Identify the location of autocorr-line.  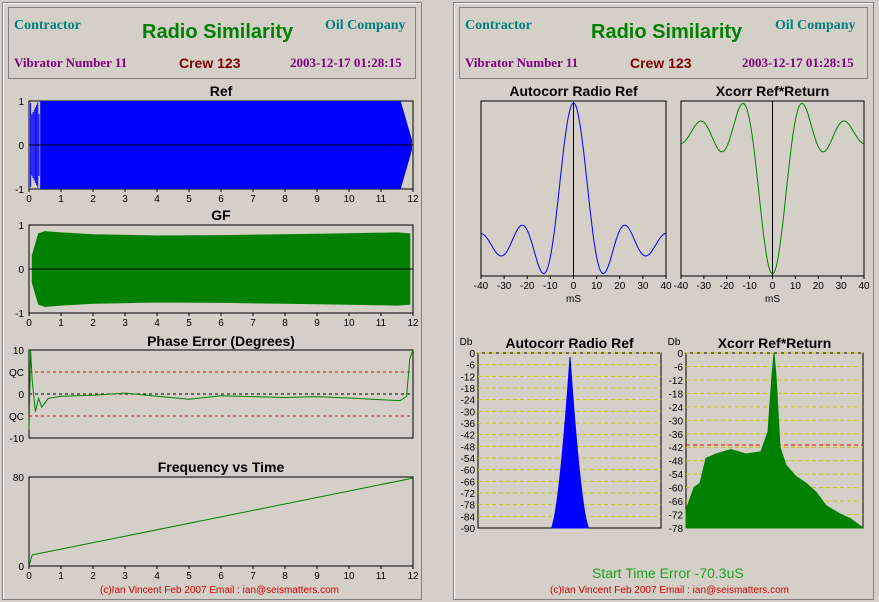
(573, 188).